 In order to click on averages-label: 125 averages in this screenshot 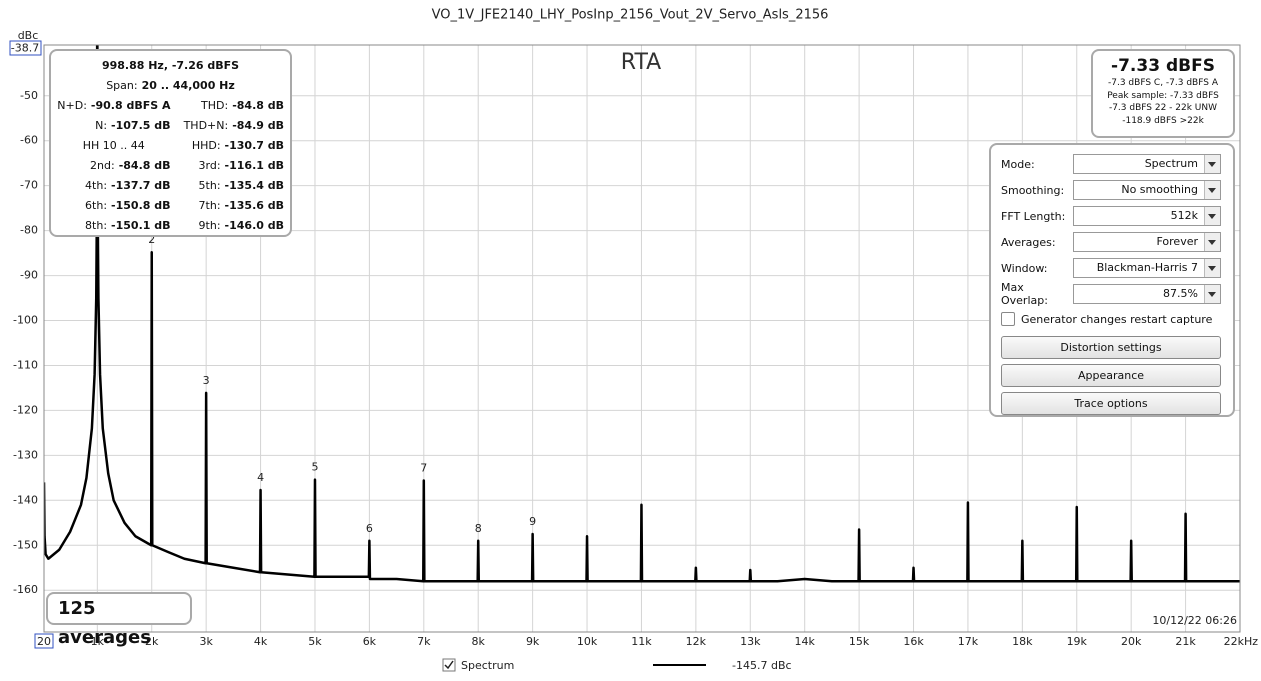, I will do `click(104, 623)`.